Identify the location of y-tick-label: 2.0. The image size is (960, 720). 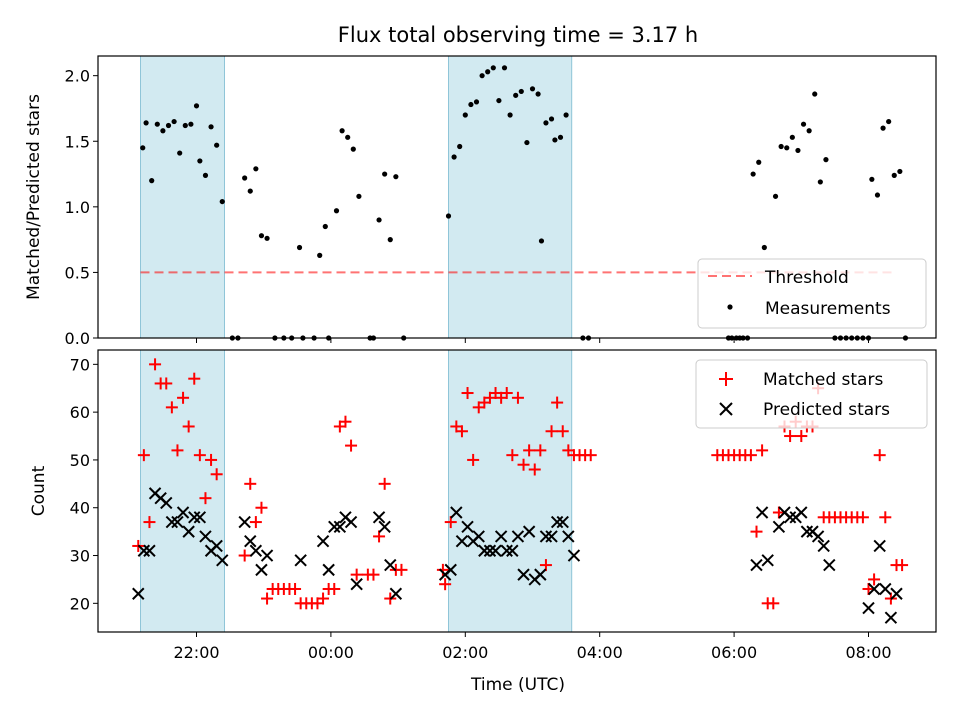
(77, 76).